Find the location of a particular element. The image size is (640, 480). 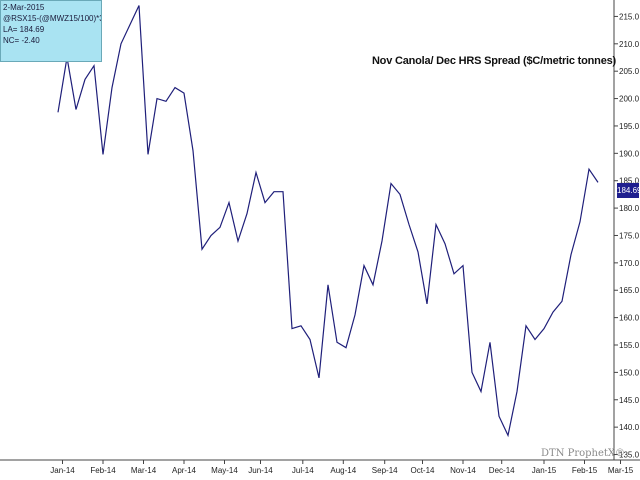

x-tick-label: Jul-14 is located at coordinates (303, 470).